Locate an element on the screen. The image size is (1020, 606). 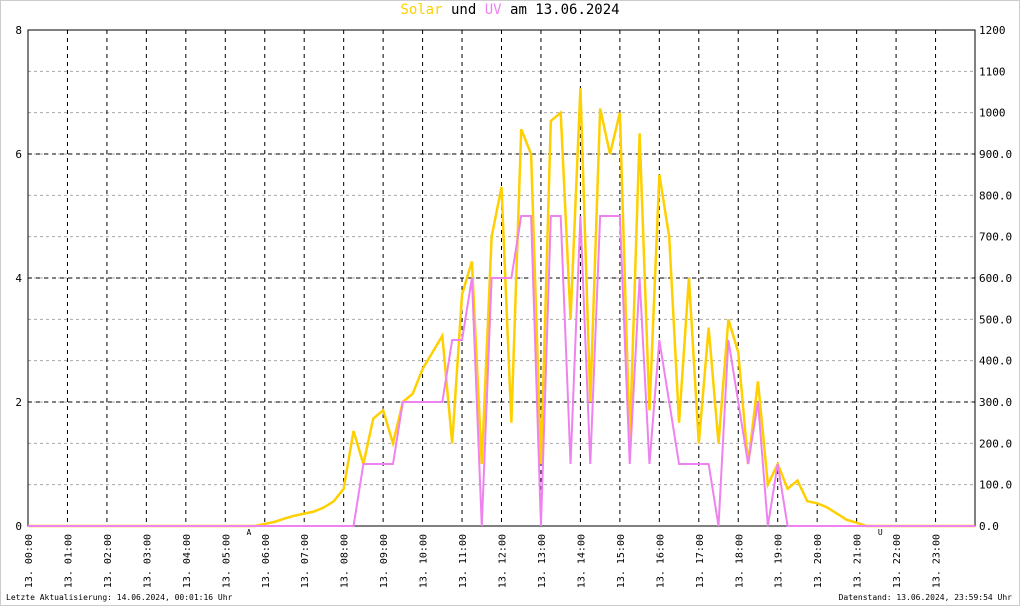
chart-title: Solar und UV am 13.06.2024 is located at coordinates (509, 10).